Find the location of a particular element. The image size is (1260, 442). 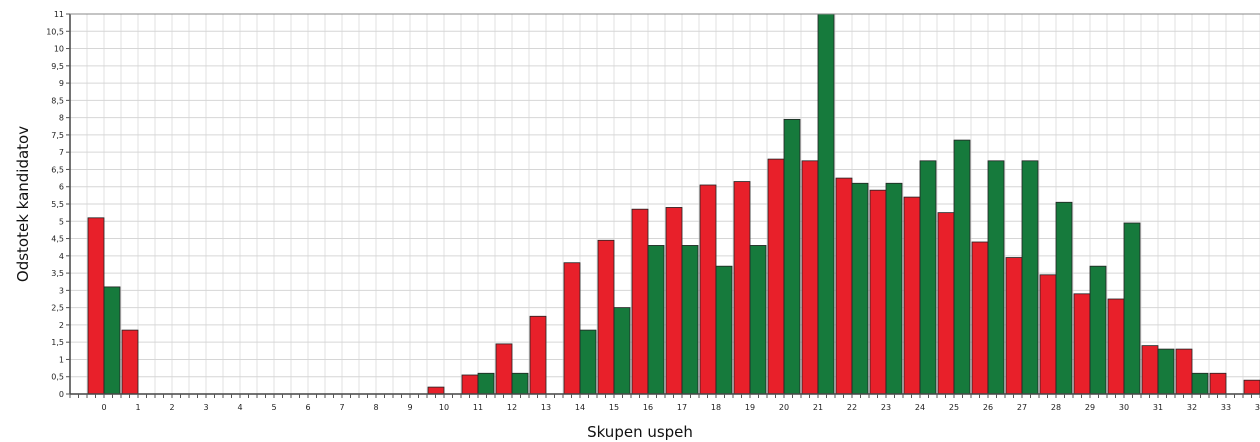

x-tick-label: 10 is located at coordinates (444, 407).